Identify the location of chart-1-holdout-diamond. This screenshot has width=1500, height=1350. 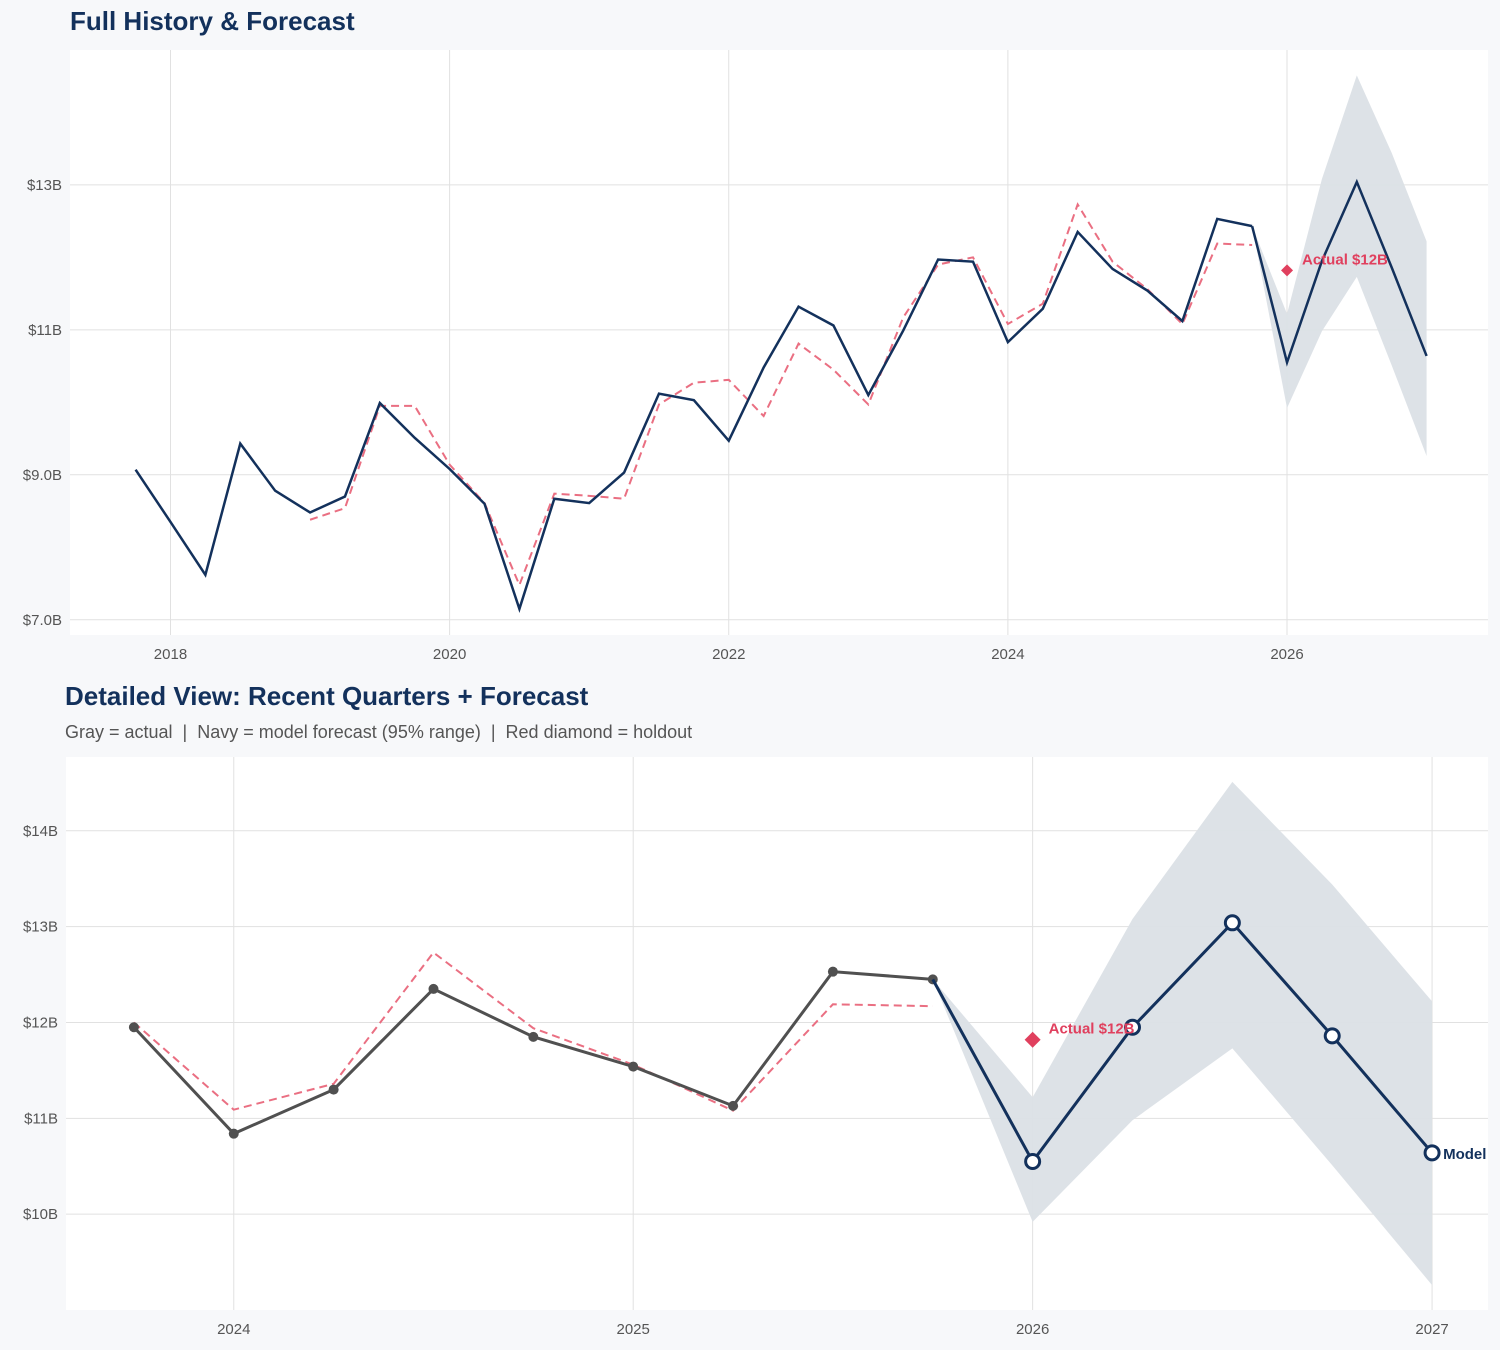
(1287, 270).